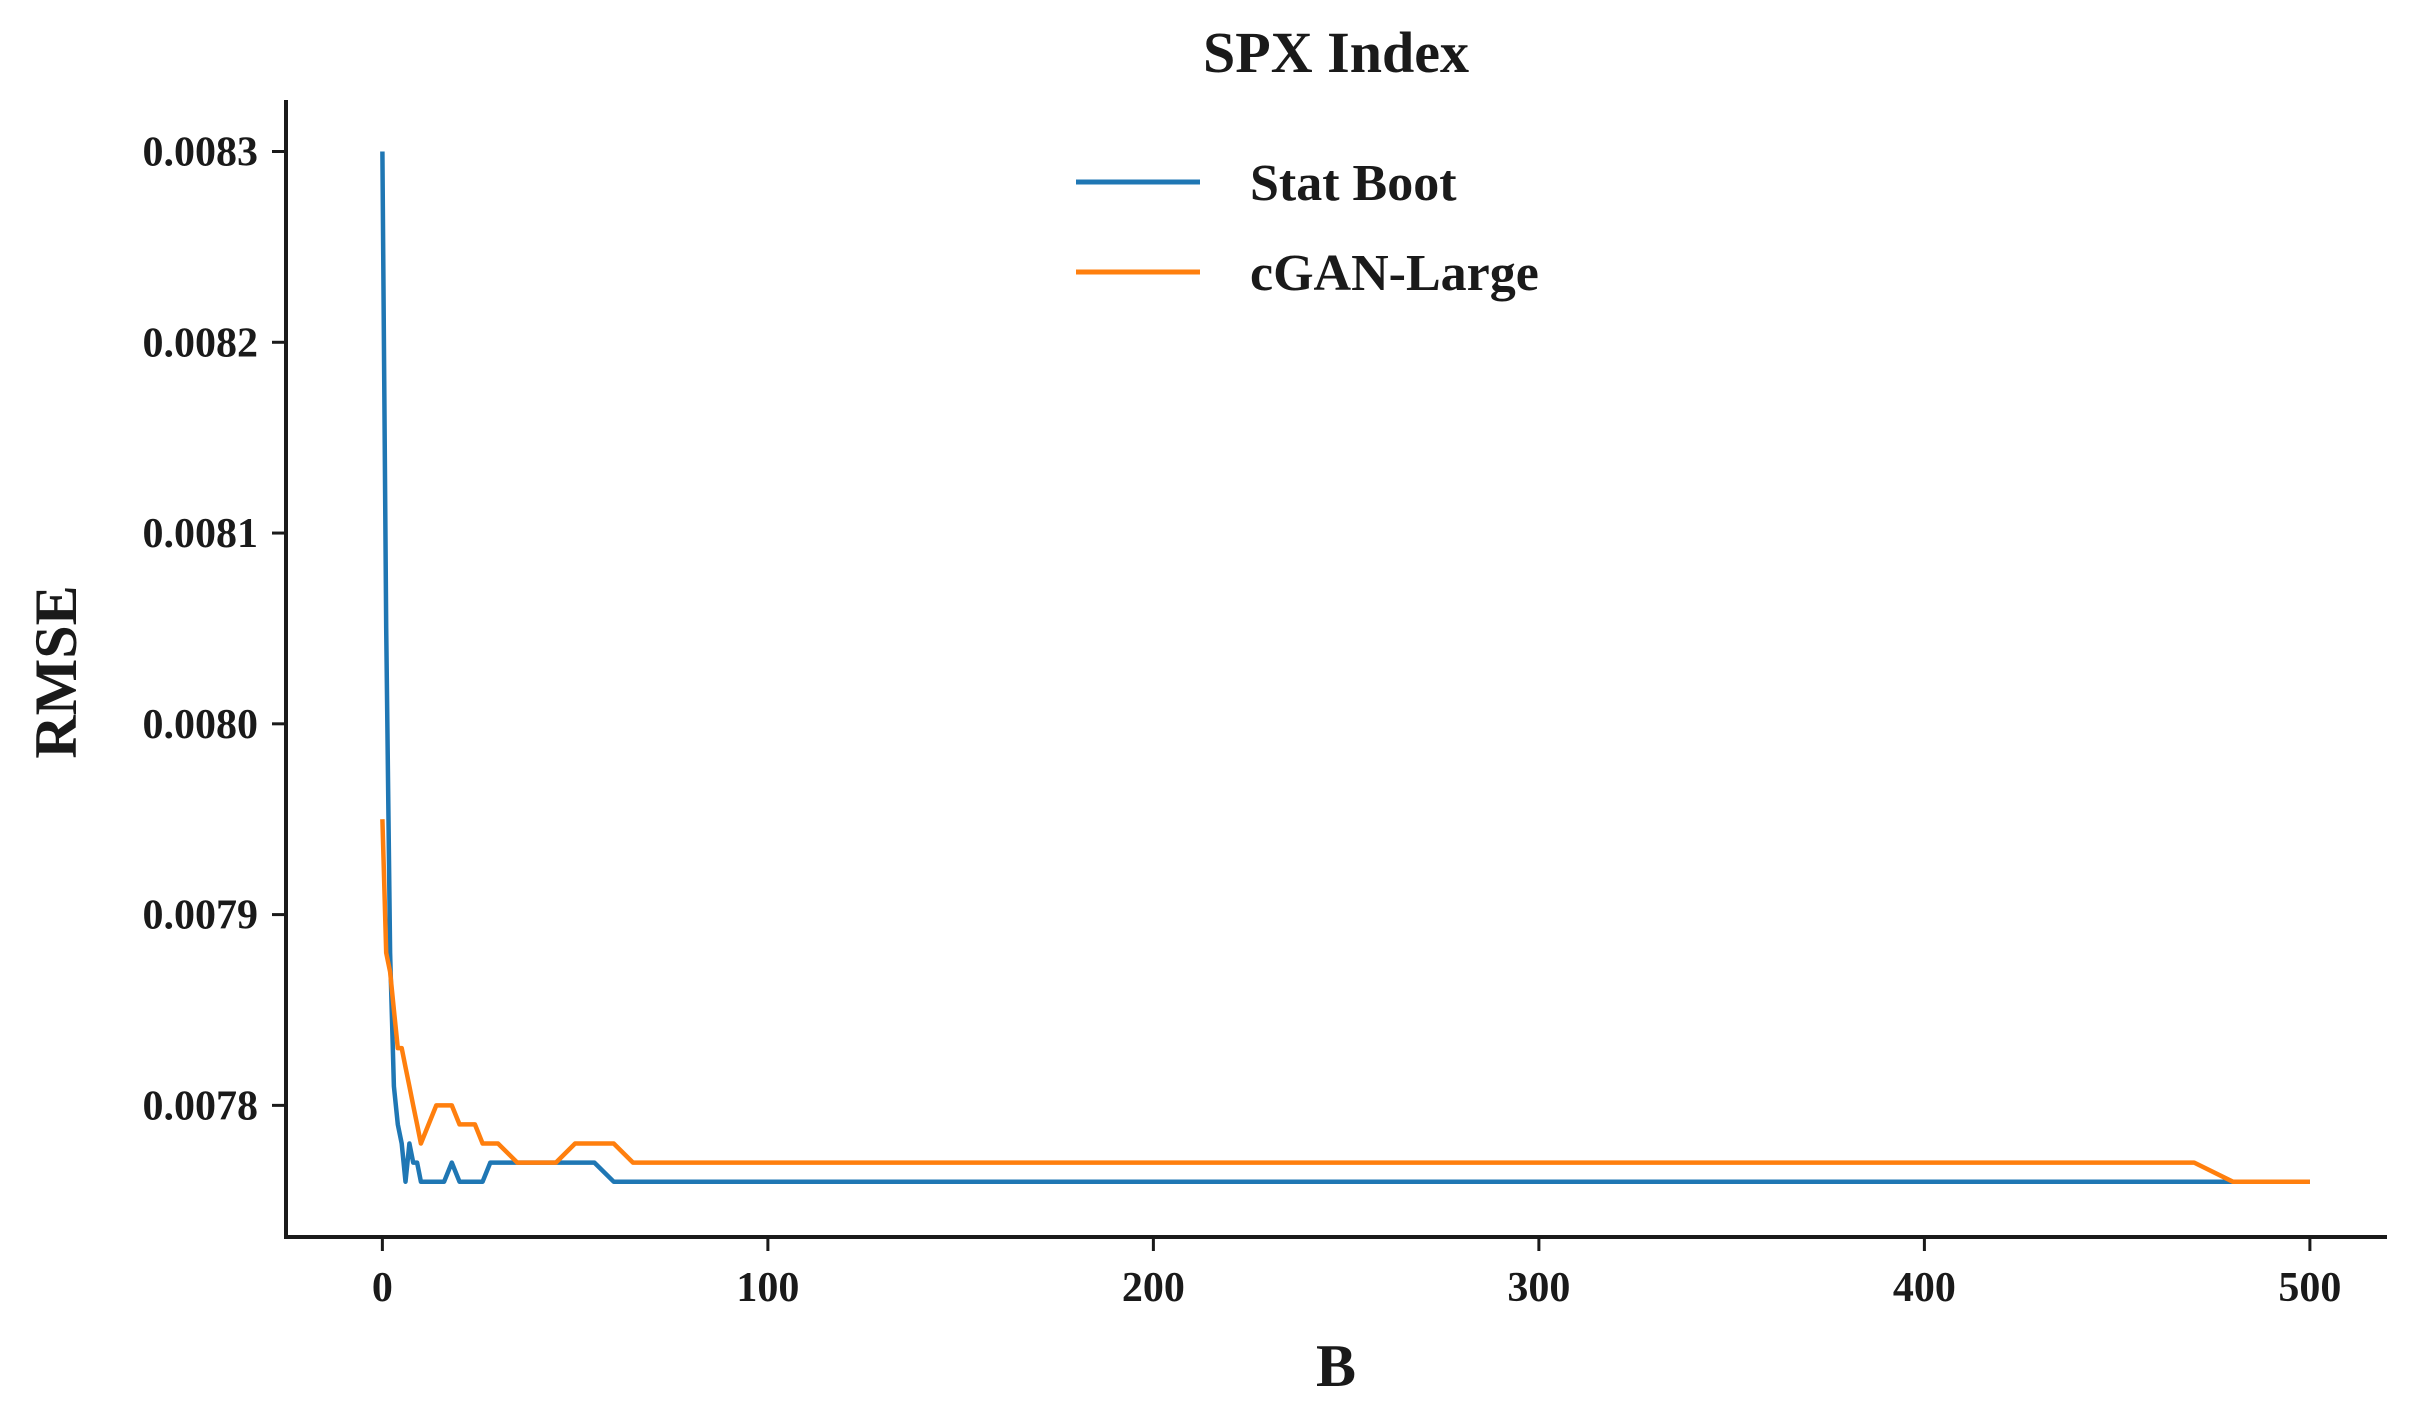 Image resolution: width=2413 pixels, height=1425 pixels. Describe the element at coordinates (201, 534) in the screenshot. I see `y-tick-label: 0.0081` at that location.